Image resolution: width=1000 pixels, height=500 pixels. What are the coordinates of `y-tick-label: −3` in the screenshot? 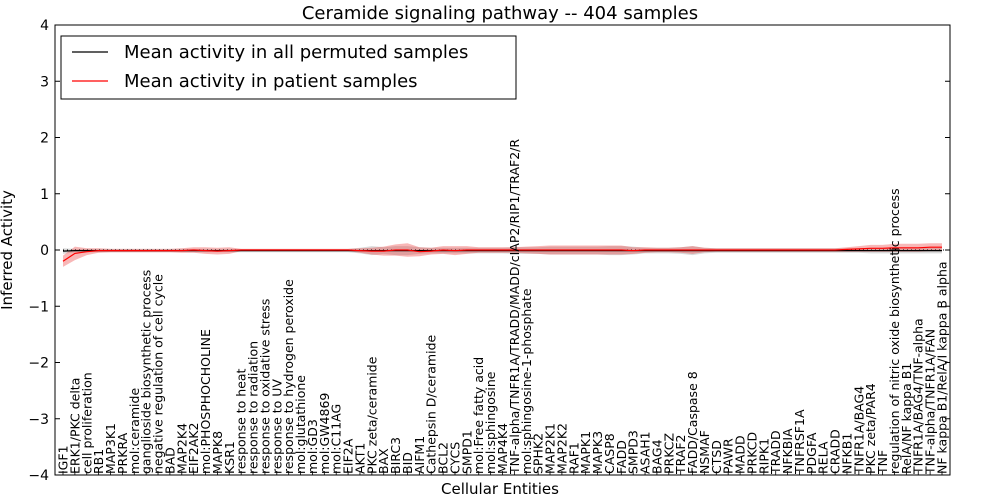 It's located at (38, 420).